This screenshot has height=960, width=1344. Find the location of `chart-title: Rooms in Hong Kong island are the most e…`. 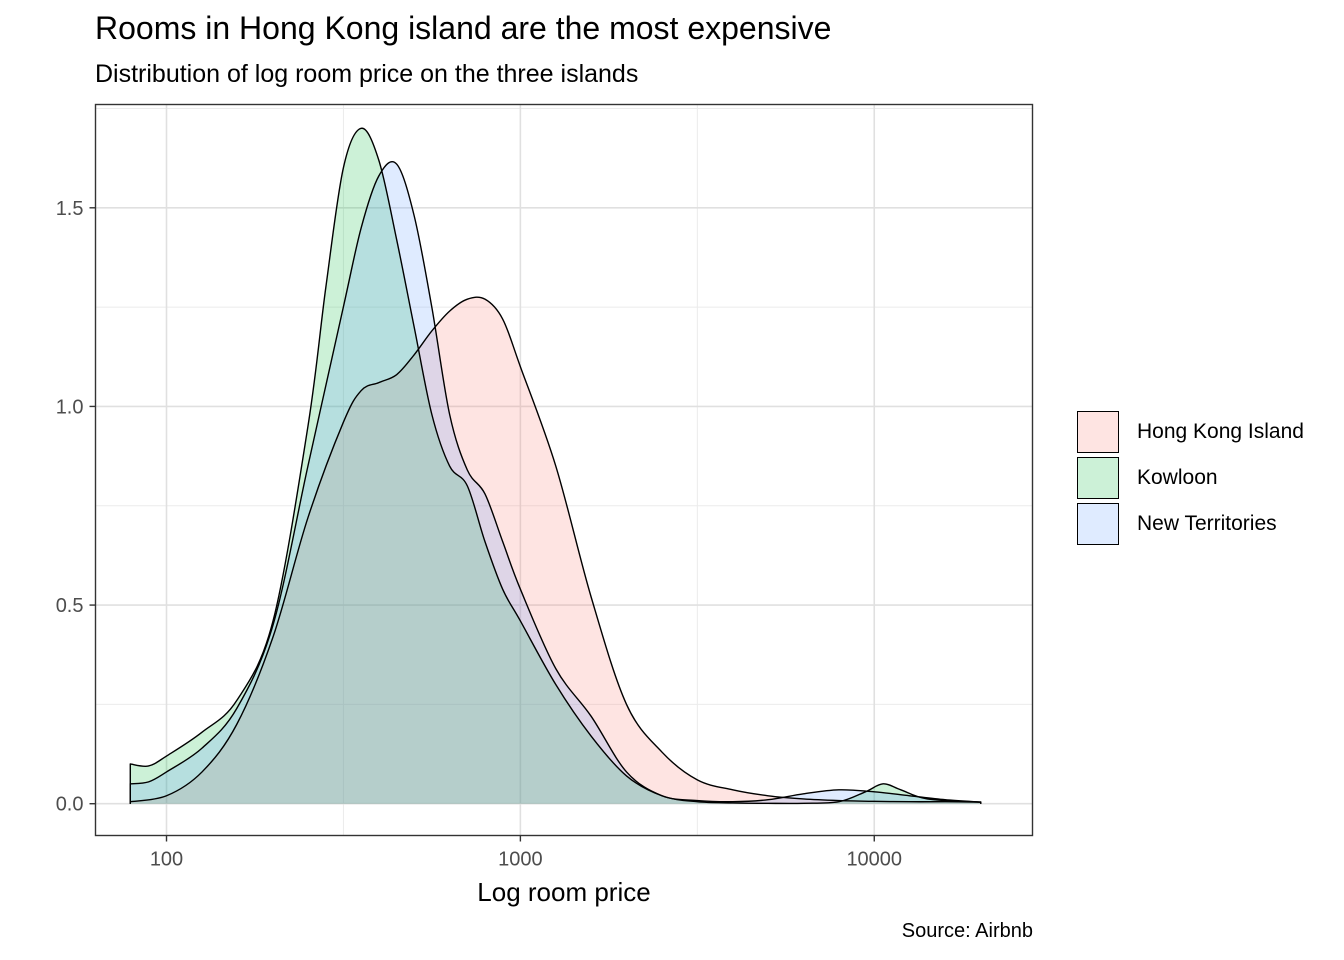

chart-title: Rooms in Hong Kong island are the most e… is located at coordinates (463, 28).